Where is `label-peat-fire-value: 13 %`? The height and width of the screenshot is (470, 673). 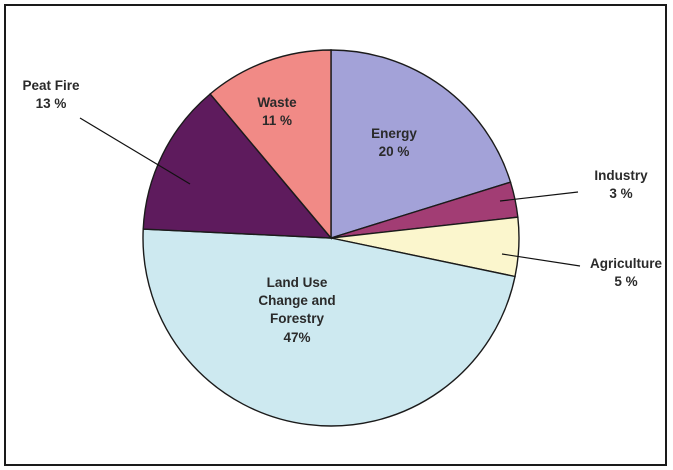 label-peat-fire-value: 13 % is located at coordinates (51, 103).